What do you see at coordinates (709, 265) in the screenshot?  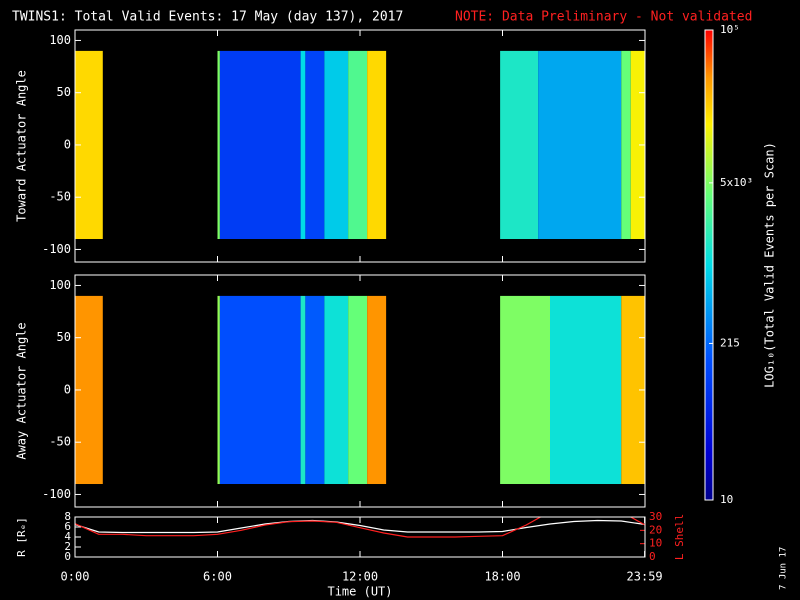 I see `colorbar` at bounding box center [709, 265].